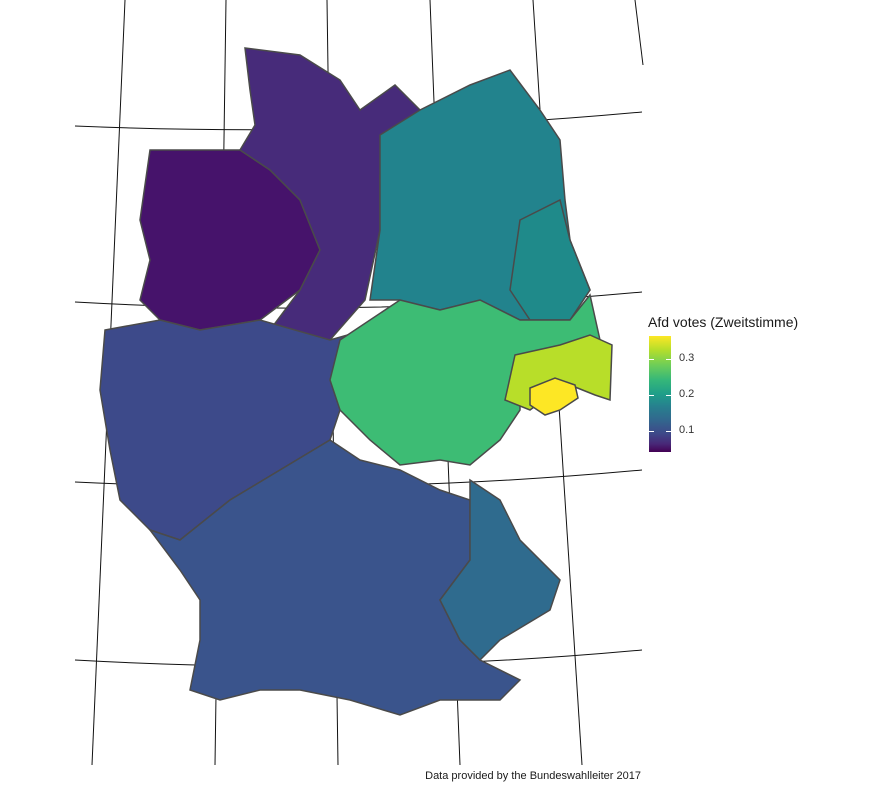 The height and width of the screenshot is (785, 881). Describe the element at coordinates (329, 194) in the screenshot. I see `region-northwest` at that location.